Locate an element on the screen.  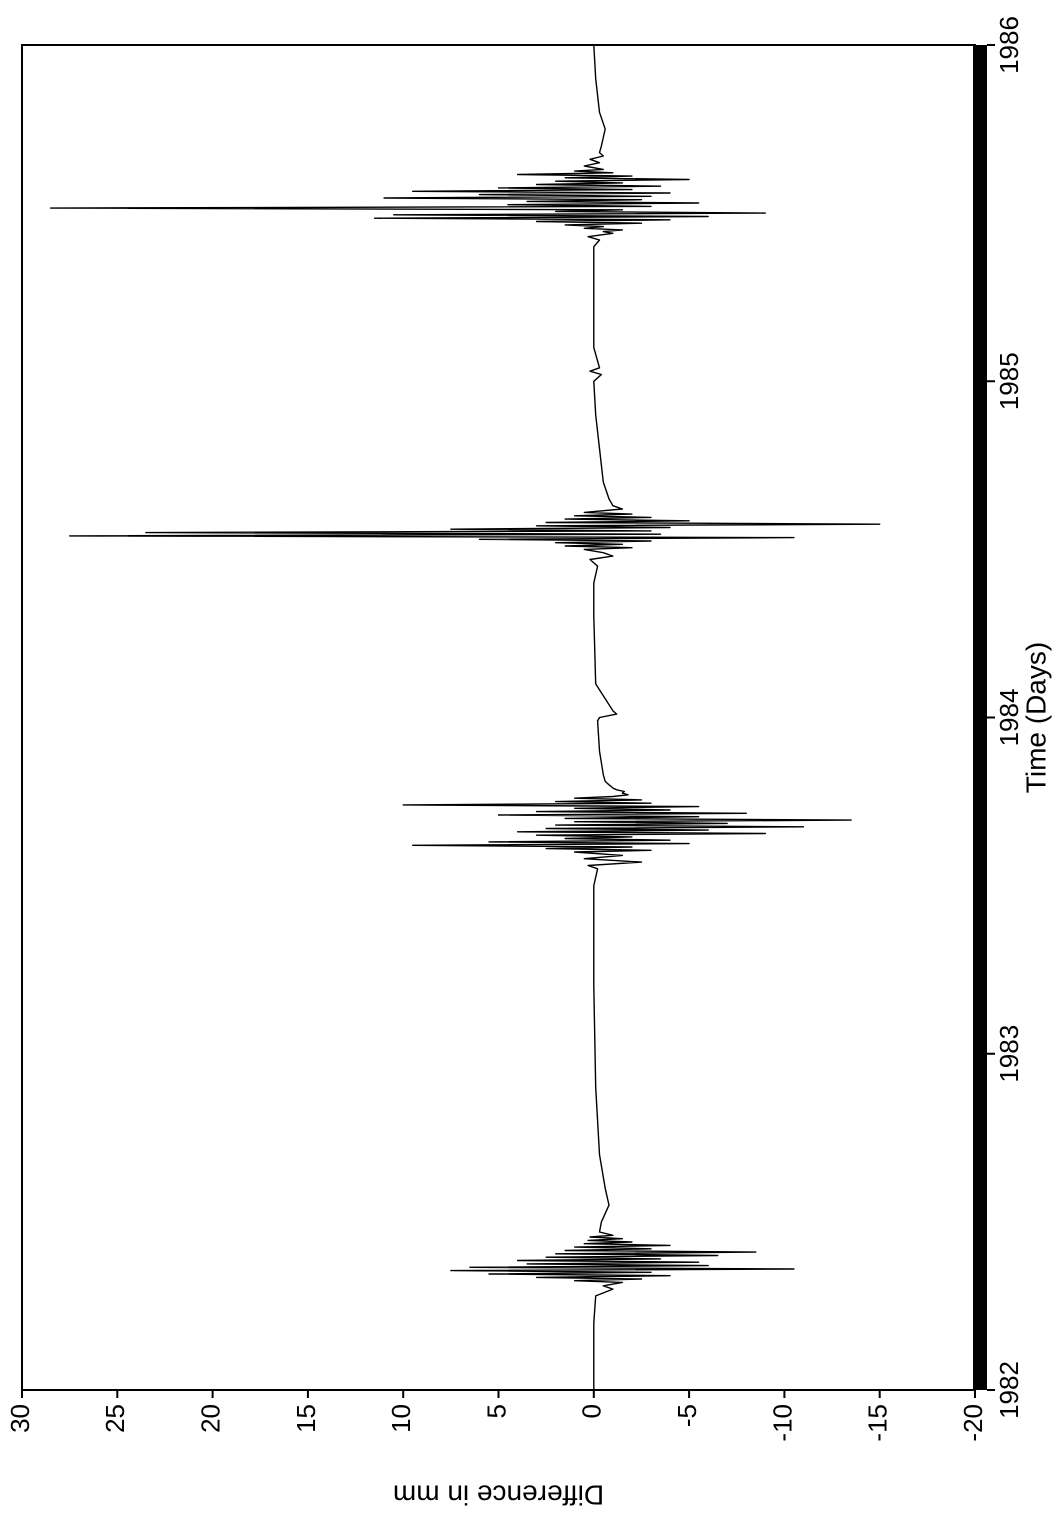
x-tick-label: 1982 is located at coordinates (1009, 1390).